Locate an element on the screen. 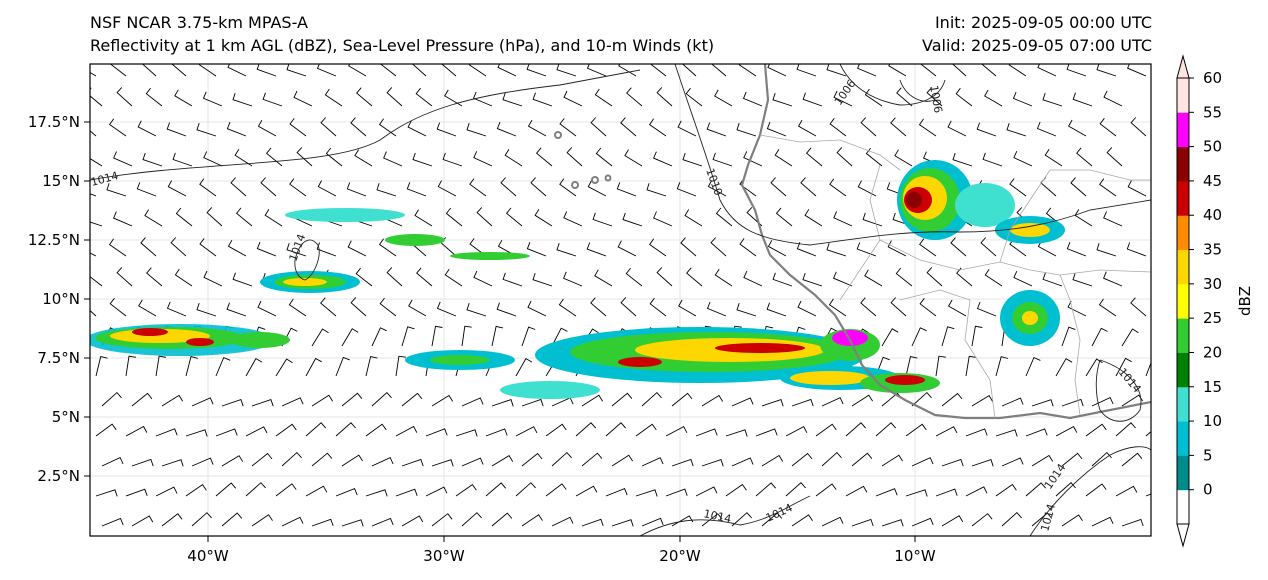 This screenshot has width=1268, height=580. colorbar-label: dBZ is located at coordinates (1245, 301).